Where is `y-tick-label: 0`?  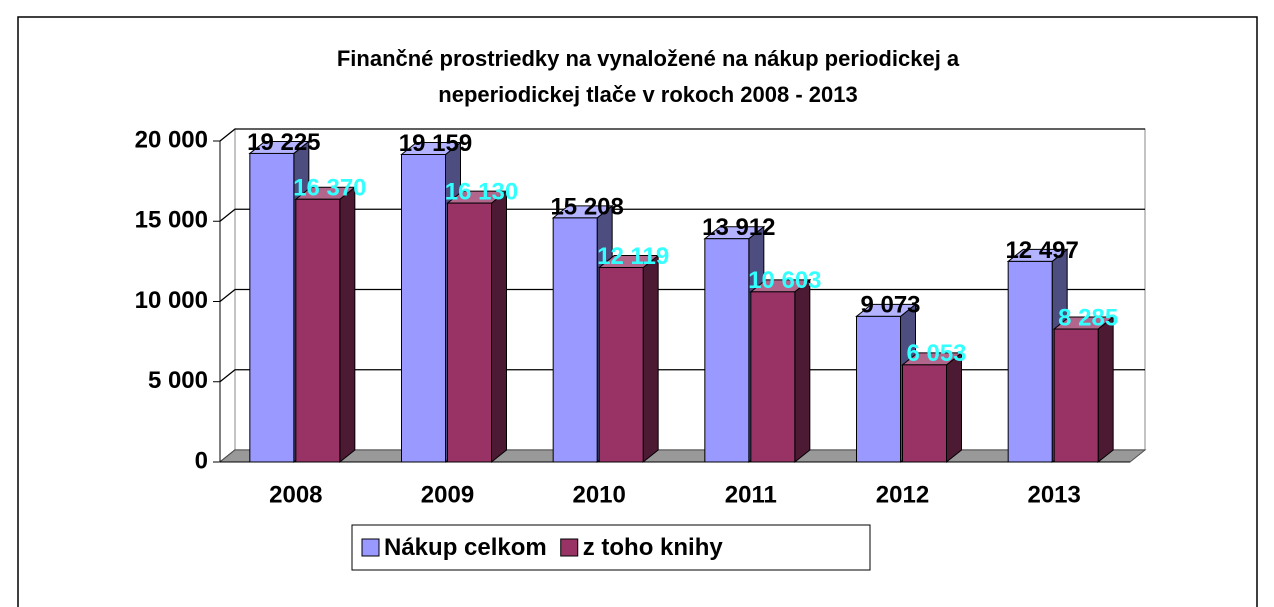
y-tick-label: 0 is located at coordinates (201, 460).